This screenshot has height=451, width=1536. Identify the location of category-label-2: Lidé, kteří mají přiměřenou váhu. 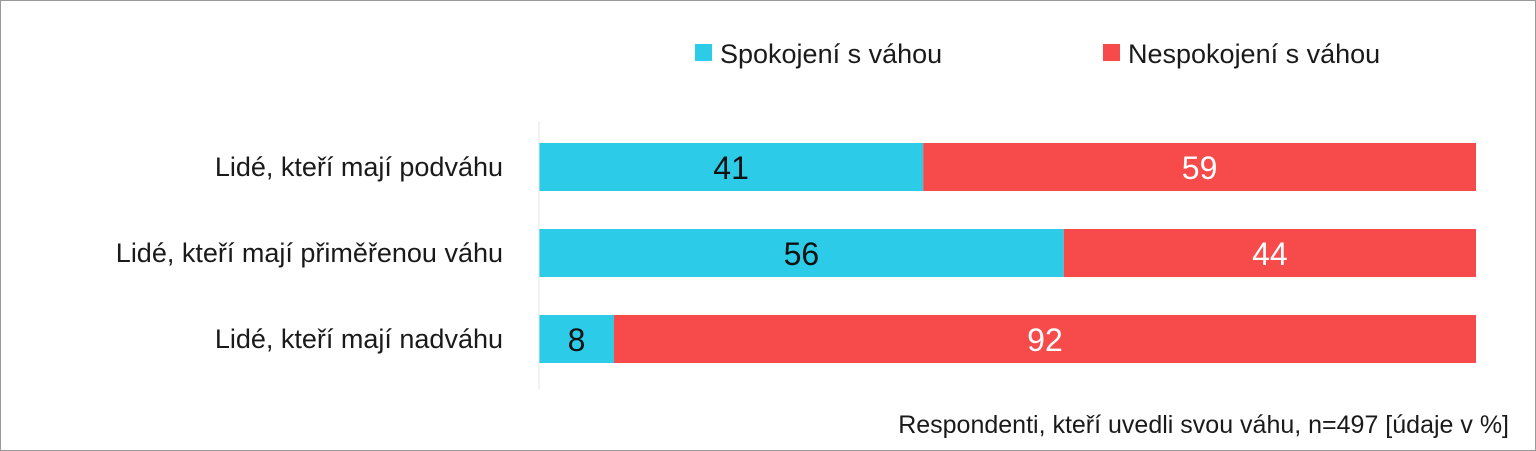
(309, 253).